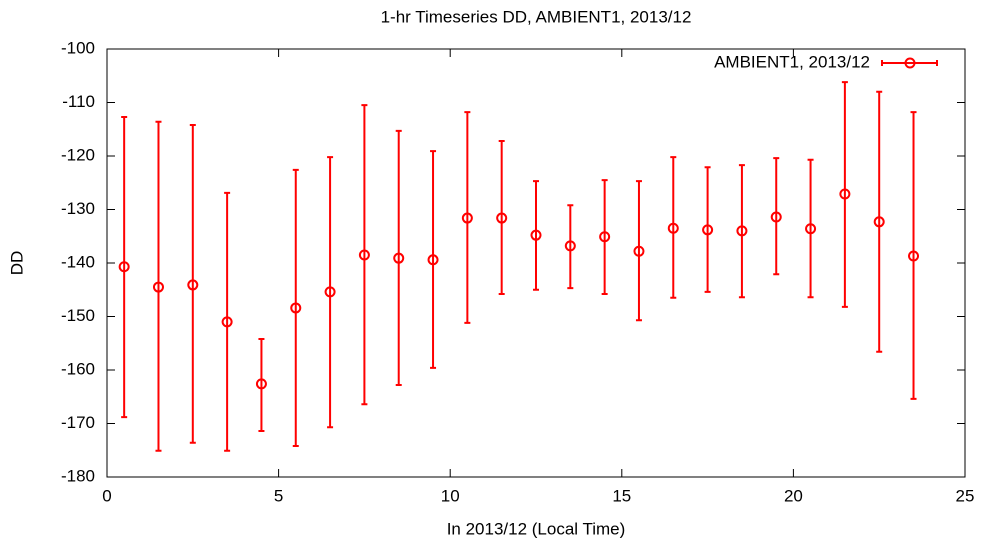 Image resolution: width=986 pixels, height=552 pixels. What do you see at coordinates (78, 101) in the screenshot?
I see `y-tick-label: -110` at bounding box center [78, 101].